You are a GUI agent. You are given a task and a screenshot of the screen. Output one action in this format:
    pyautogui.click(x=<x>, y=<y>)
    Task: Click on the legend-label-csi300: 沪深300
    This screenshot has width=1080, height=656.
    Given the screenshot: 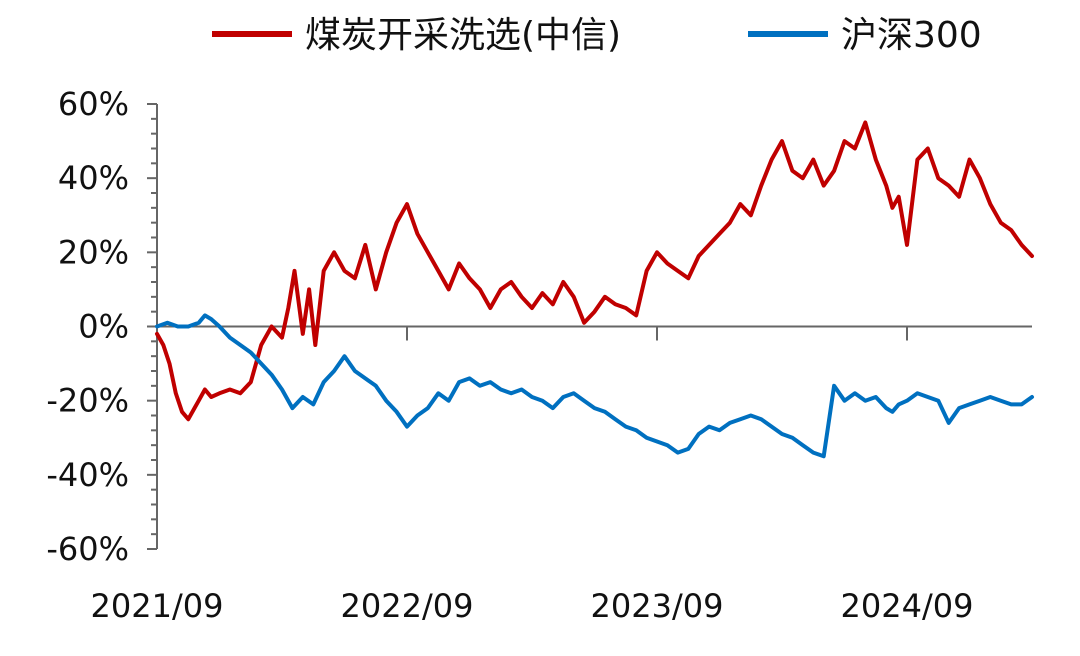 What is the action you would take?
    pyautogui.click(x=911, y=35)
    